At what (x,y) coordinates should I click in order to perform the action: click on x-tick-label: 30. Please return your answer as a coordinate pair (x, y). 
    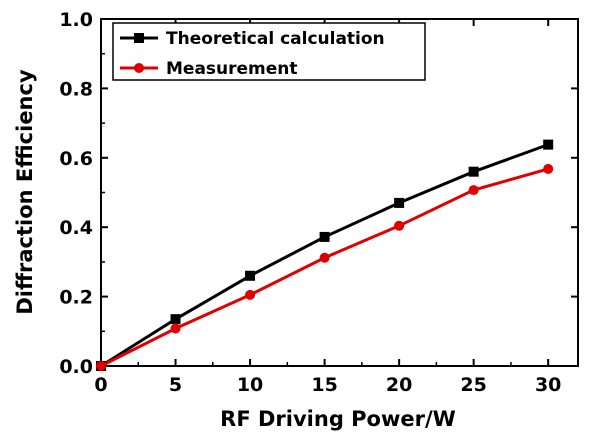
    Looking at the image, I should click on (548, 385).